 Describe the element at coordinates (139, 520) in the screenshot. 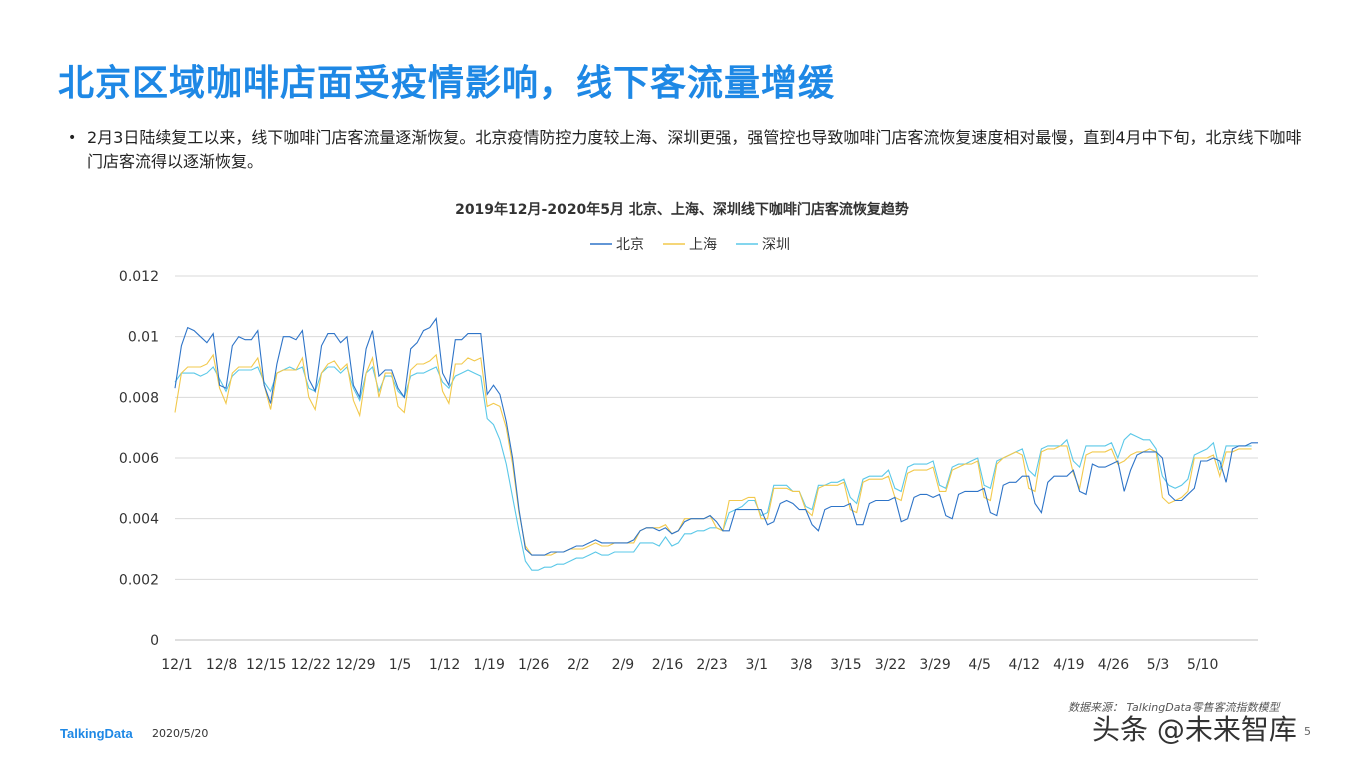

I see `y-tick-label: 0.004` at that location.